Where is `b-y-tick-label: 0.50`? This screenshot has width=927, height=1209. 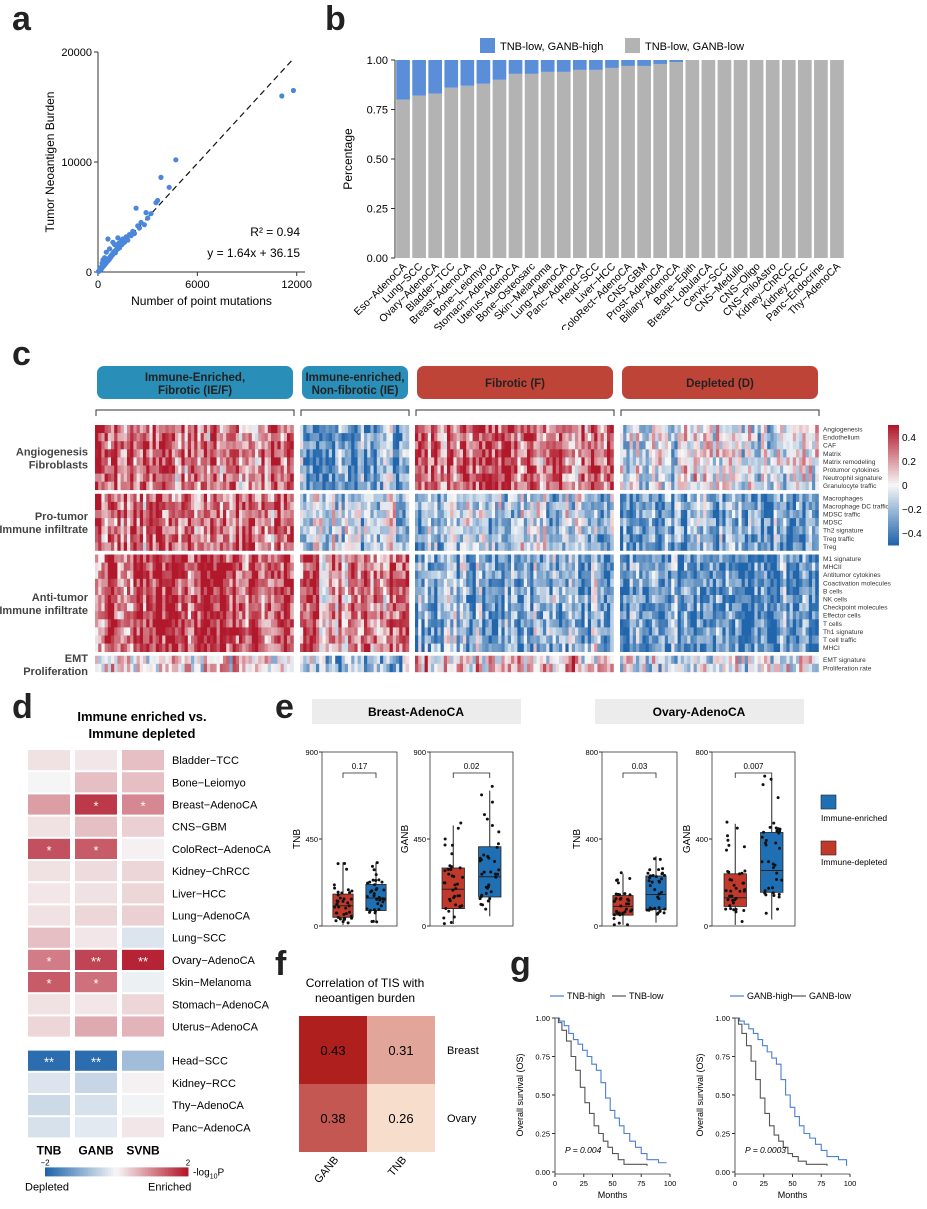 b-y-tick-label: 0.50 is located at coordinates (377, 160).